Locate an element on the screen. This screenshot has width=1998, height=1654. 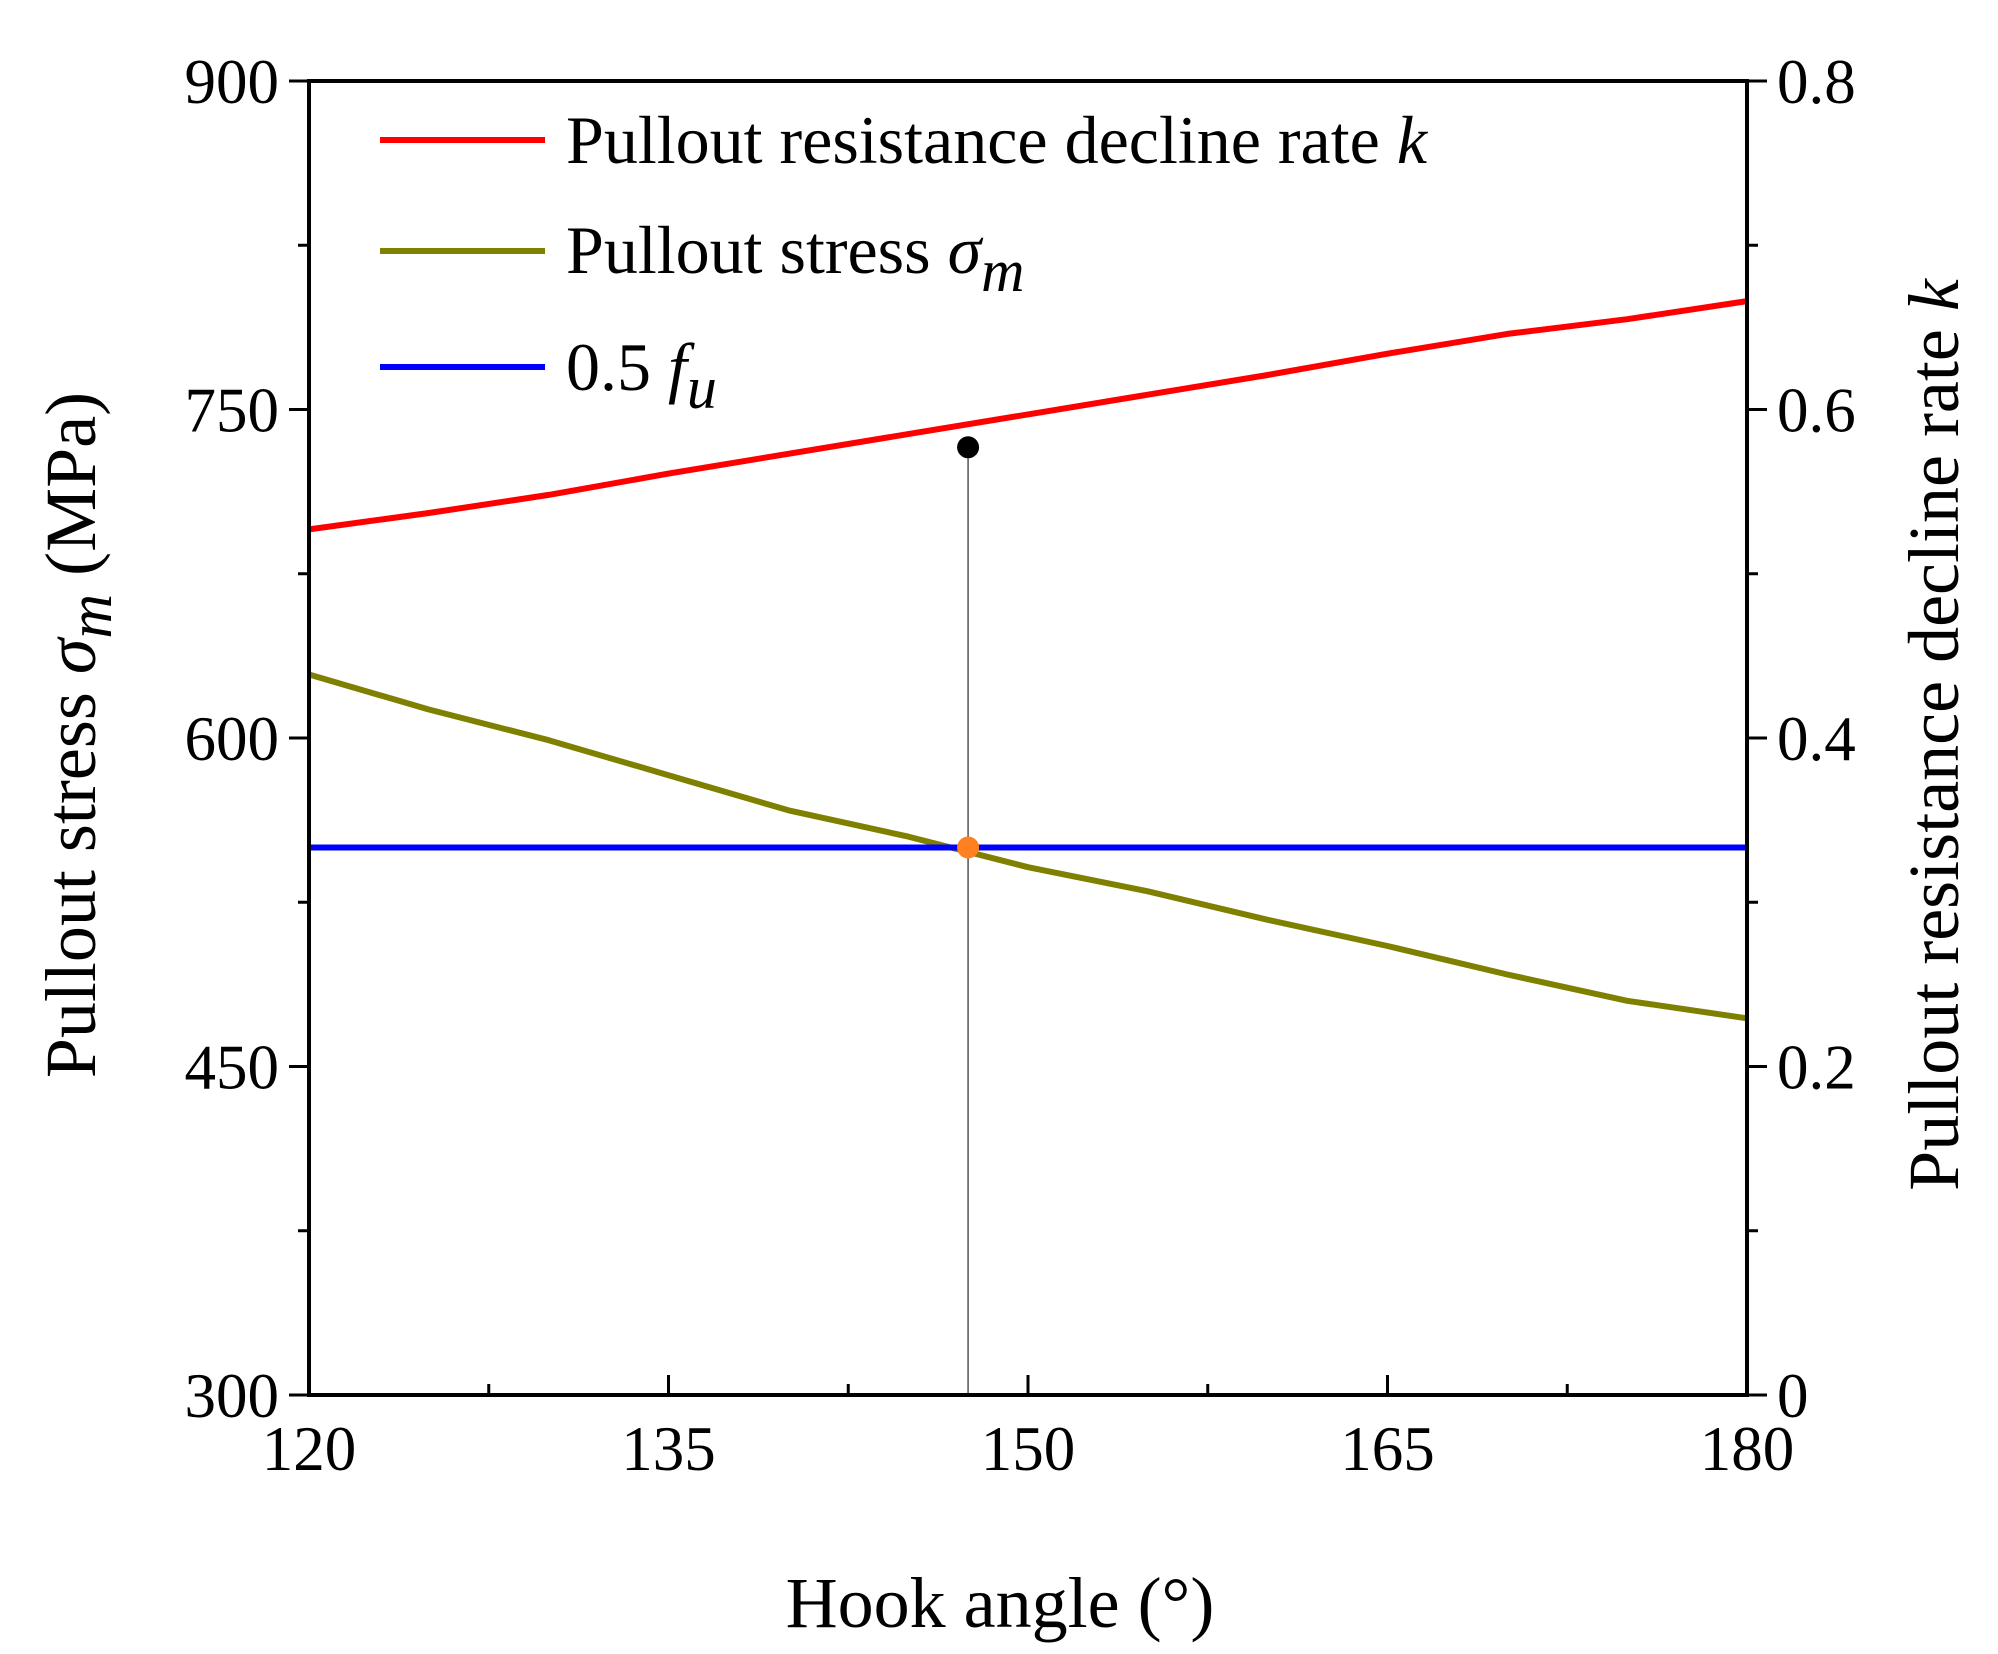
legend-label-stress: Pullout stress σm is located at coordinates (795, 258).